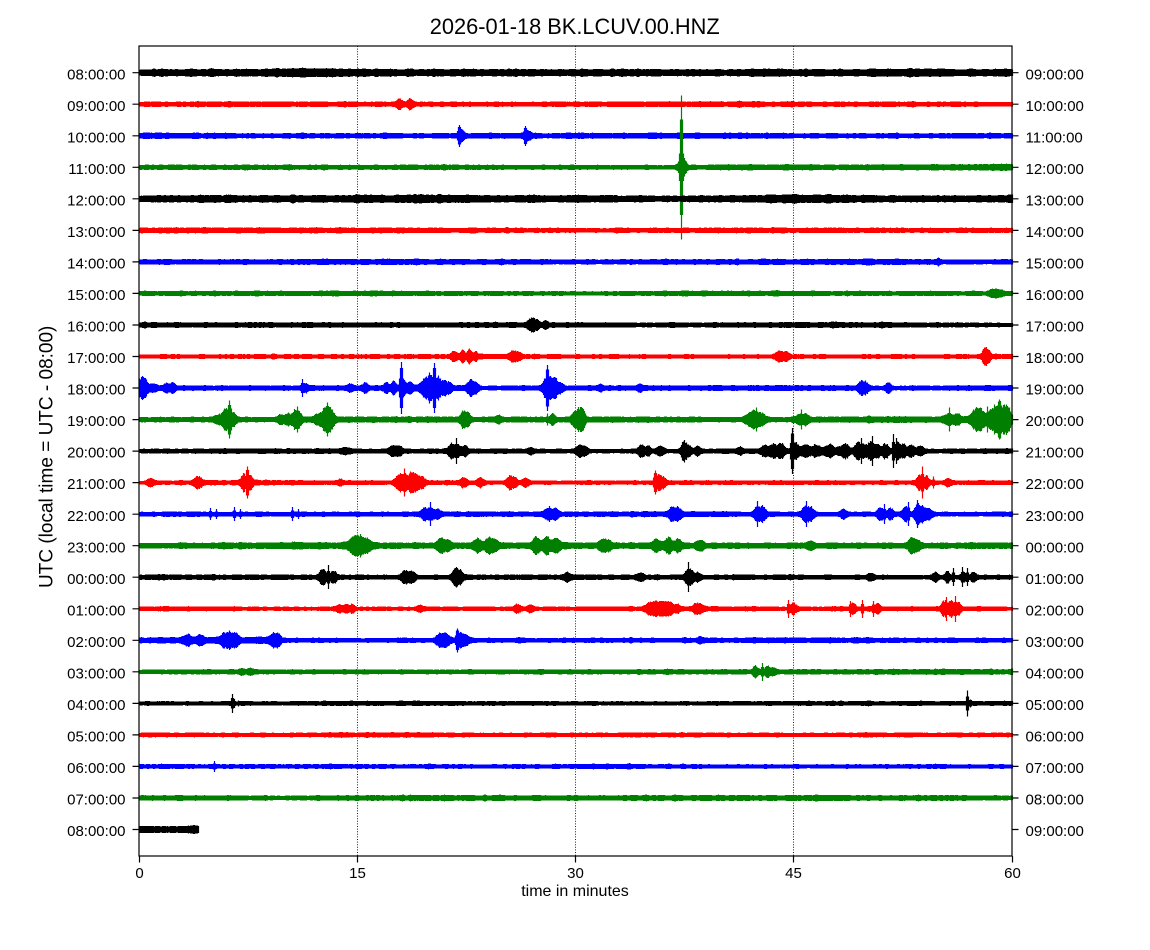 Image resolution: width=1150 pixels, height=950 pixels. Describe the element at coordinates (139, 873) in the screenshot. I see `svg-text: 0` at that location.